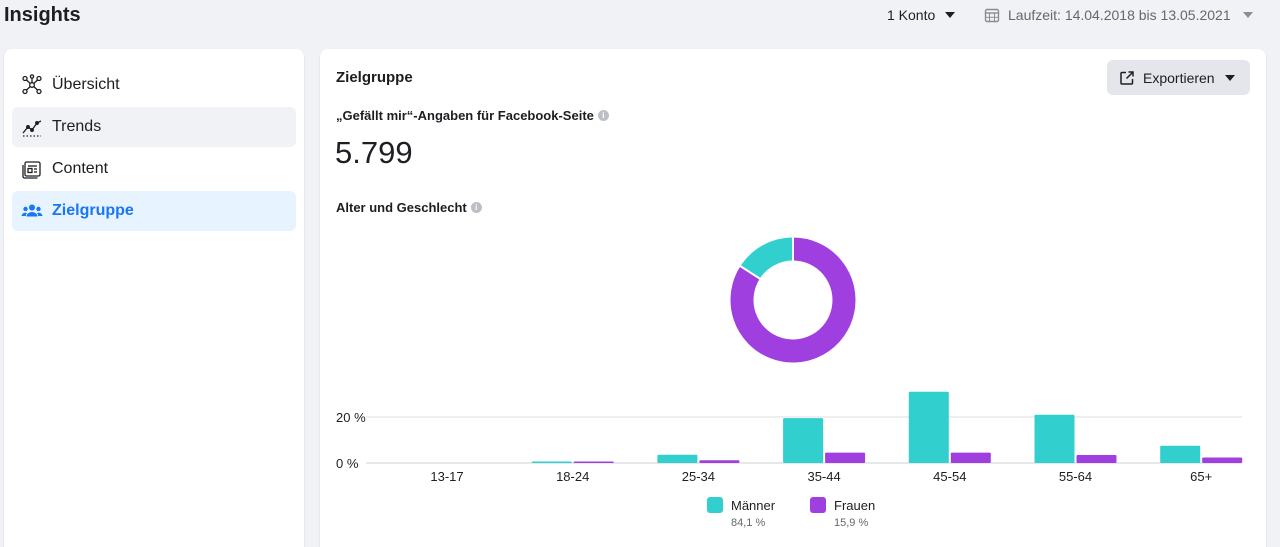 The width and height of the screenshot is (1280, 547). I want to click on y-tick-label: 0 %, so click(347, 463).